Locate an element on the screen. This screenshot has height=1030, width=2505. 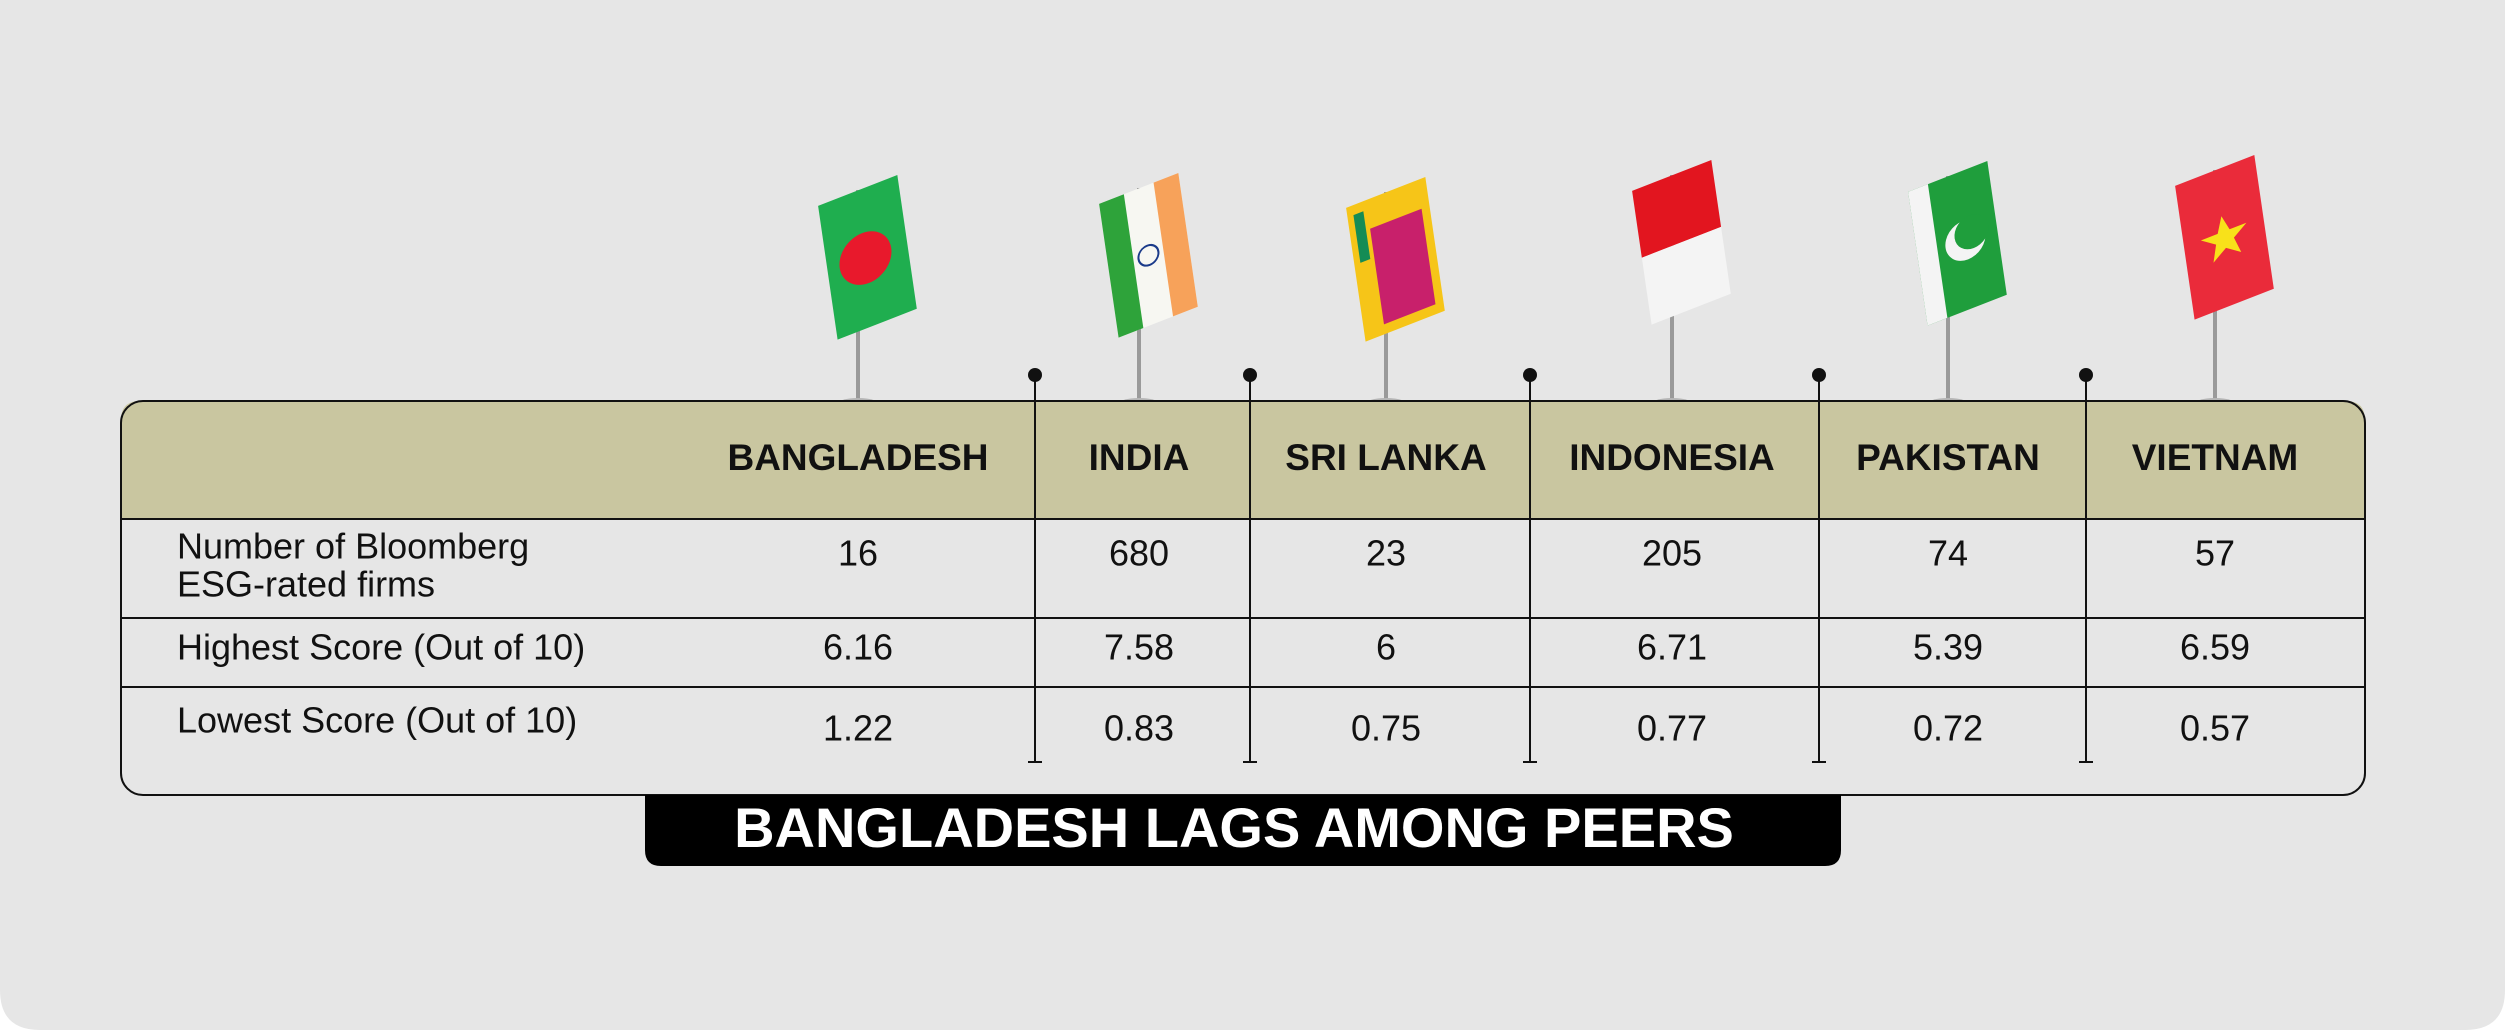
column-header: PAKISTAN is located at coordinates (1948, 457).